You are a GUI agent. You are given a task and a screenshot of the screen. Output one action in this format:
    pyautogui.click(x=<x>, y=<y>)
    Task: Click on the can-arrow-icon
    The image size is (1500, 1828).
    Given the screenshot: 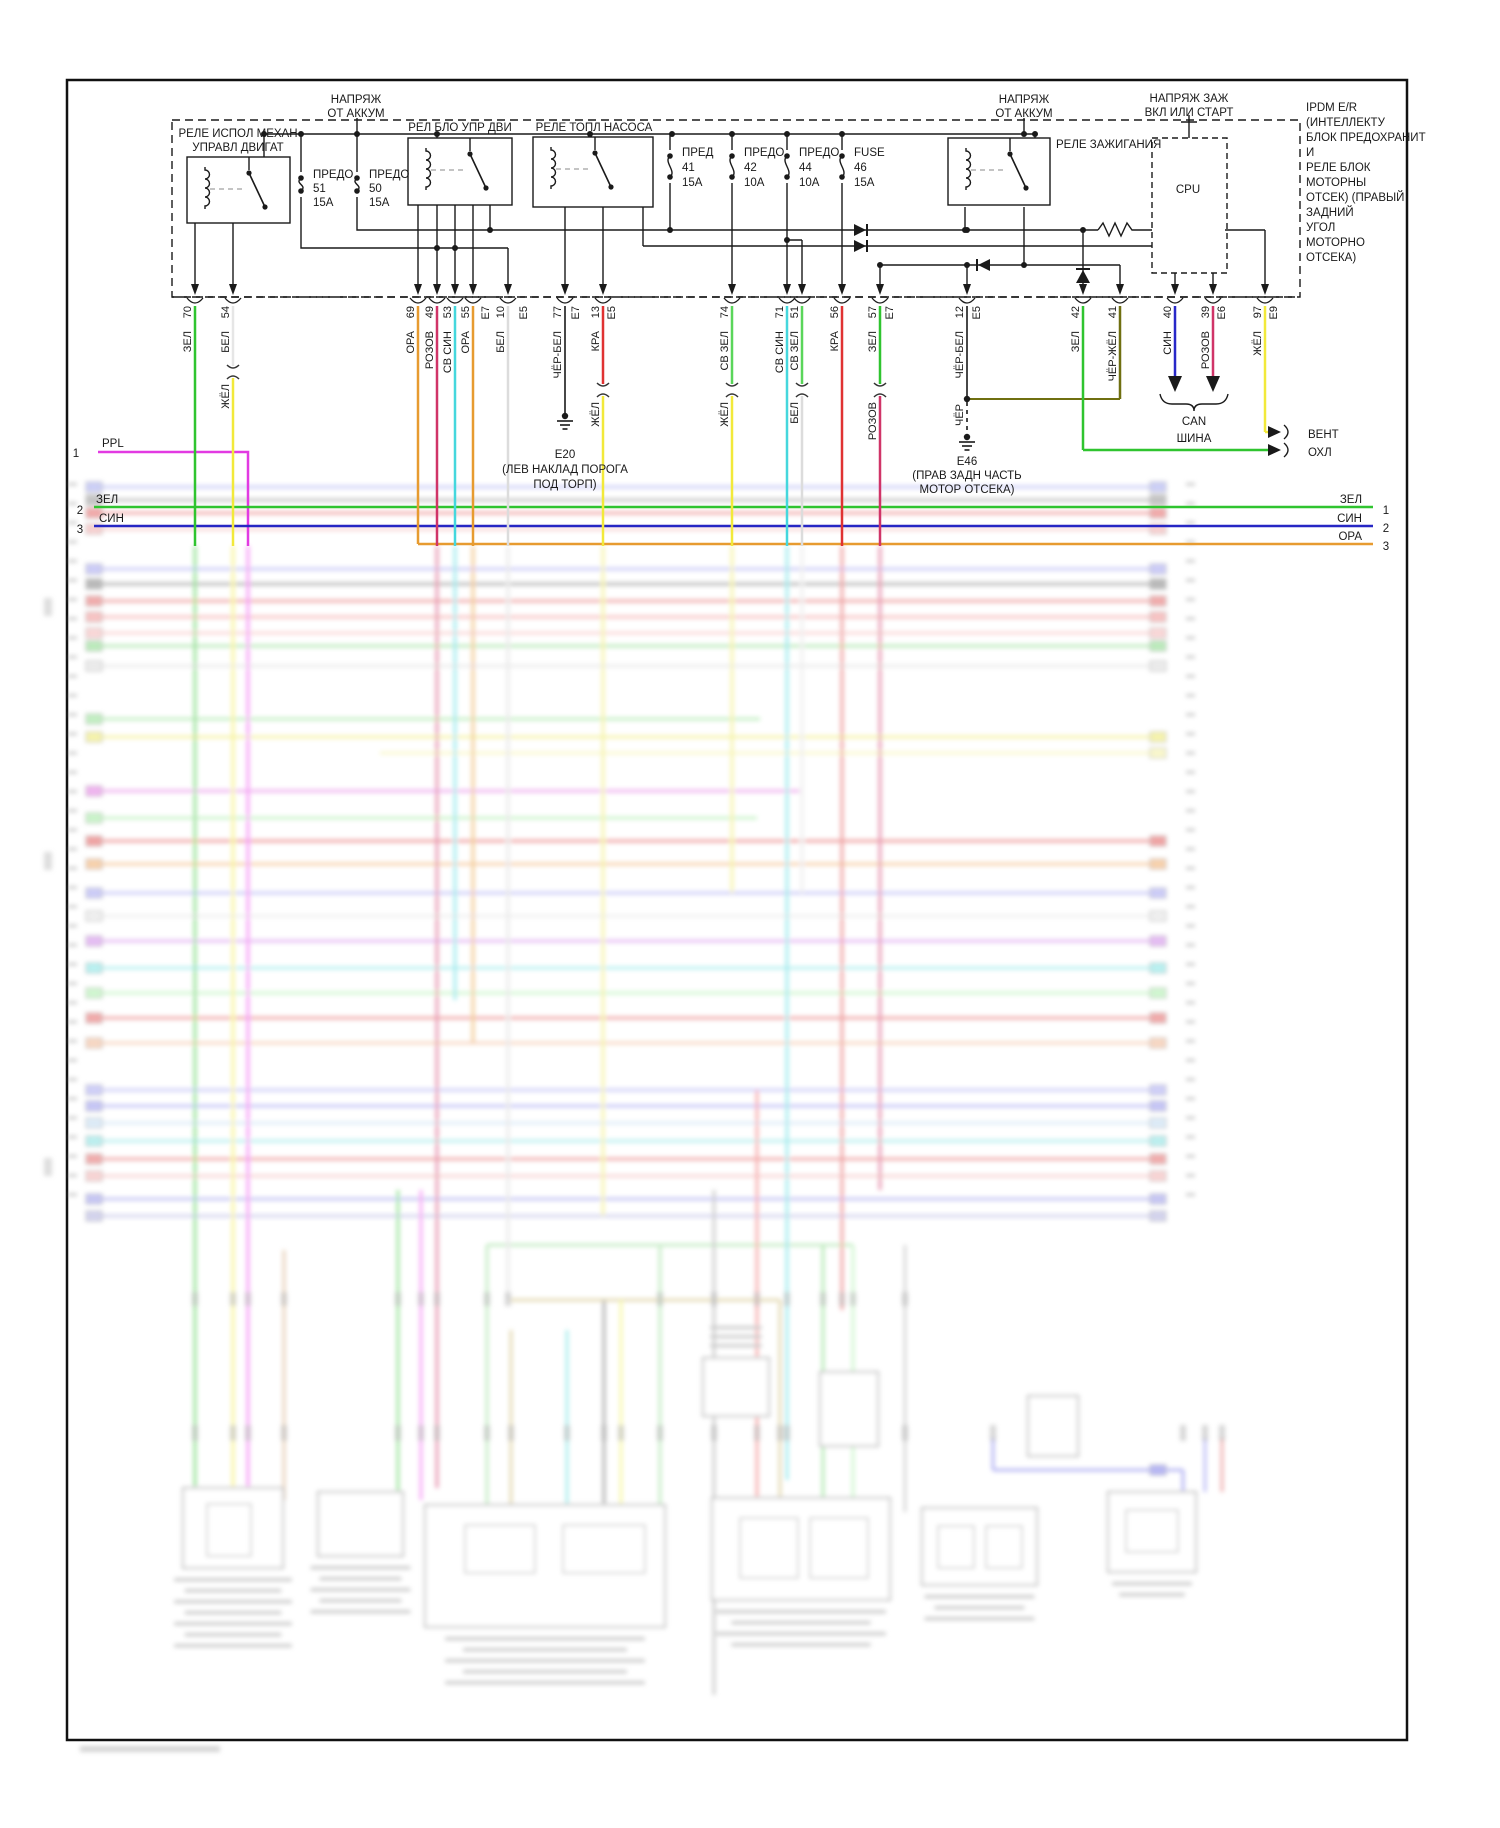 What is the action you would take?
    pyautogui.click(x=1213, y=384)
    